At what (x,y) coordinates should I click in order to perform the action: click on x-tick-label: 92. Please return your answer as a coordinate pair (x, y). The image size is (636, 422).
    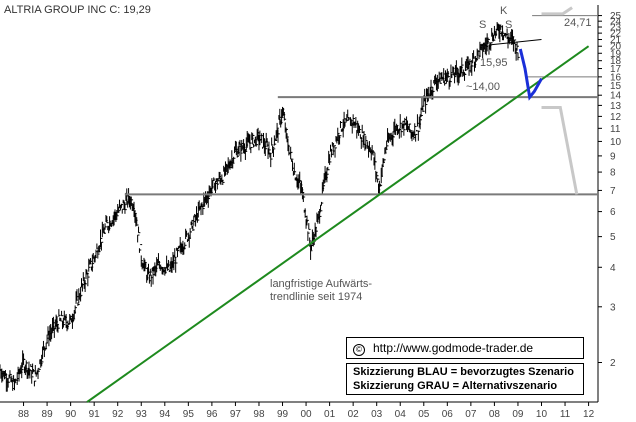
    Looking at the image, I should click on (118, 414).